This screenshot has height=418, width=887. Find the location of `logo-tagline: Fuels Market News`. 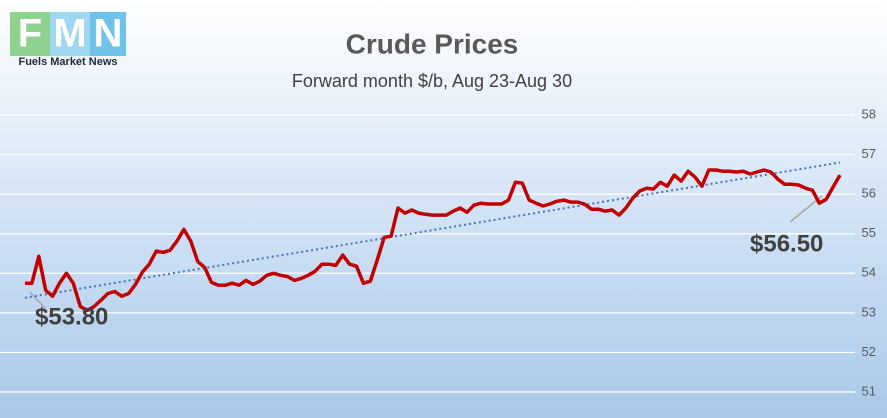

logo-tagline: Fuels Market News is located at coordinates (67, 62).